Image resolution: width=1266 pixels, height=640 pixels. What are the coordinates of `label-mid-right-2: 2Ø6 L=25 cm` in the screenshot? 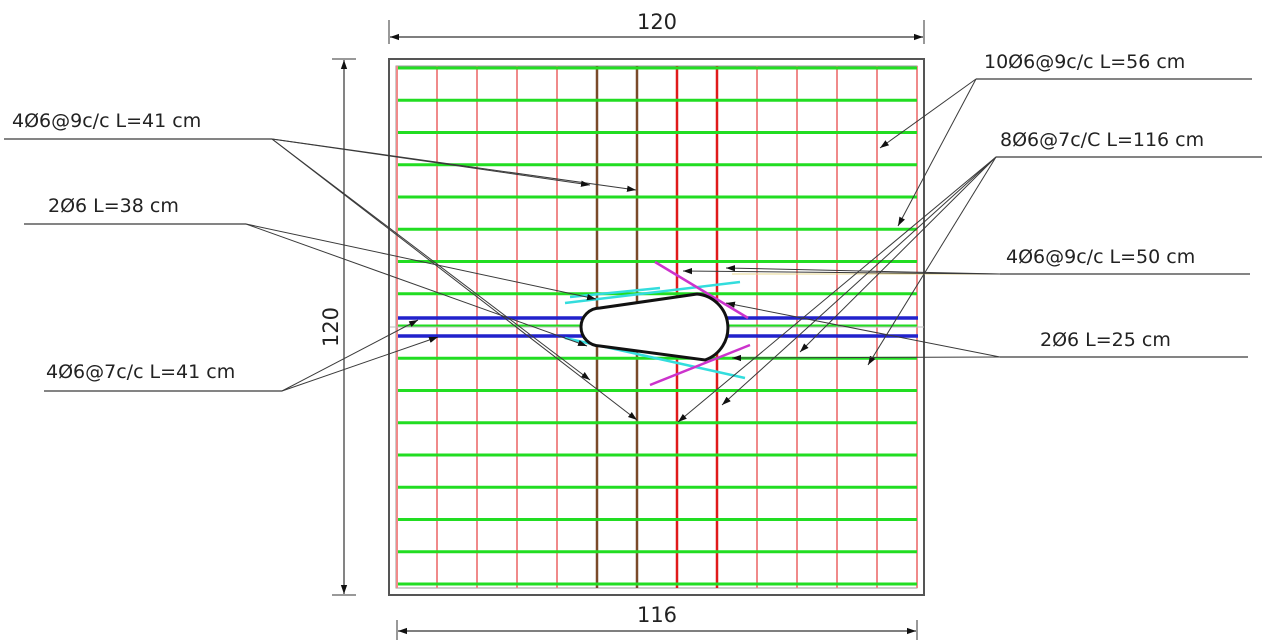 It's located at (1105, 340).